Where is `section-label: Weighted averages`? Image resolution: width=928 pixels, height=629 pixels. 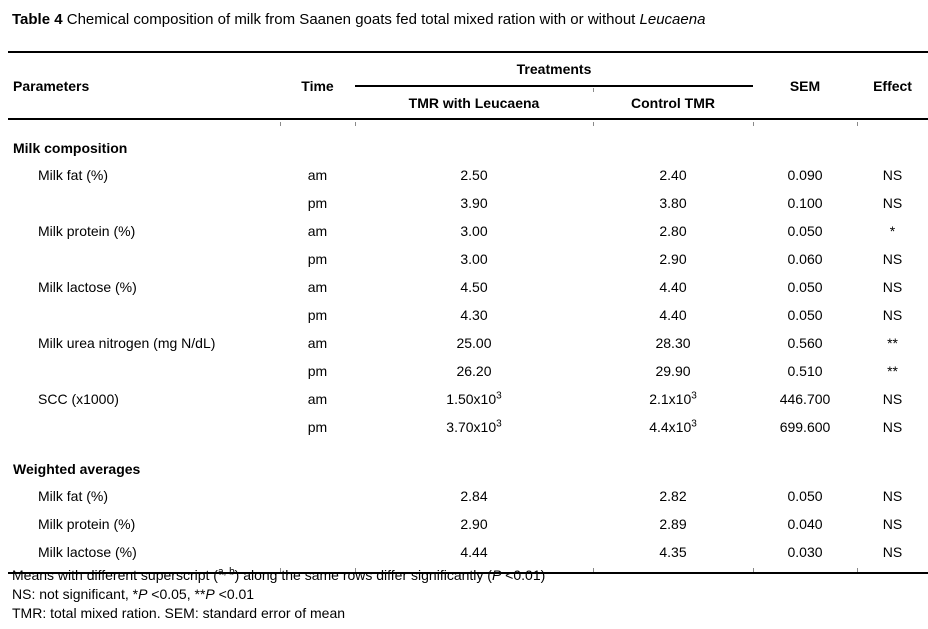 section-label: Weighted averages is located at coordinates (77, 469).